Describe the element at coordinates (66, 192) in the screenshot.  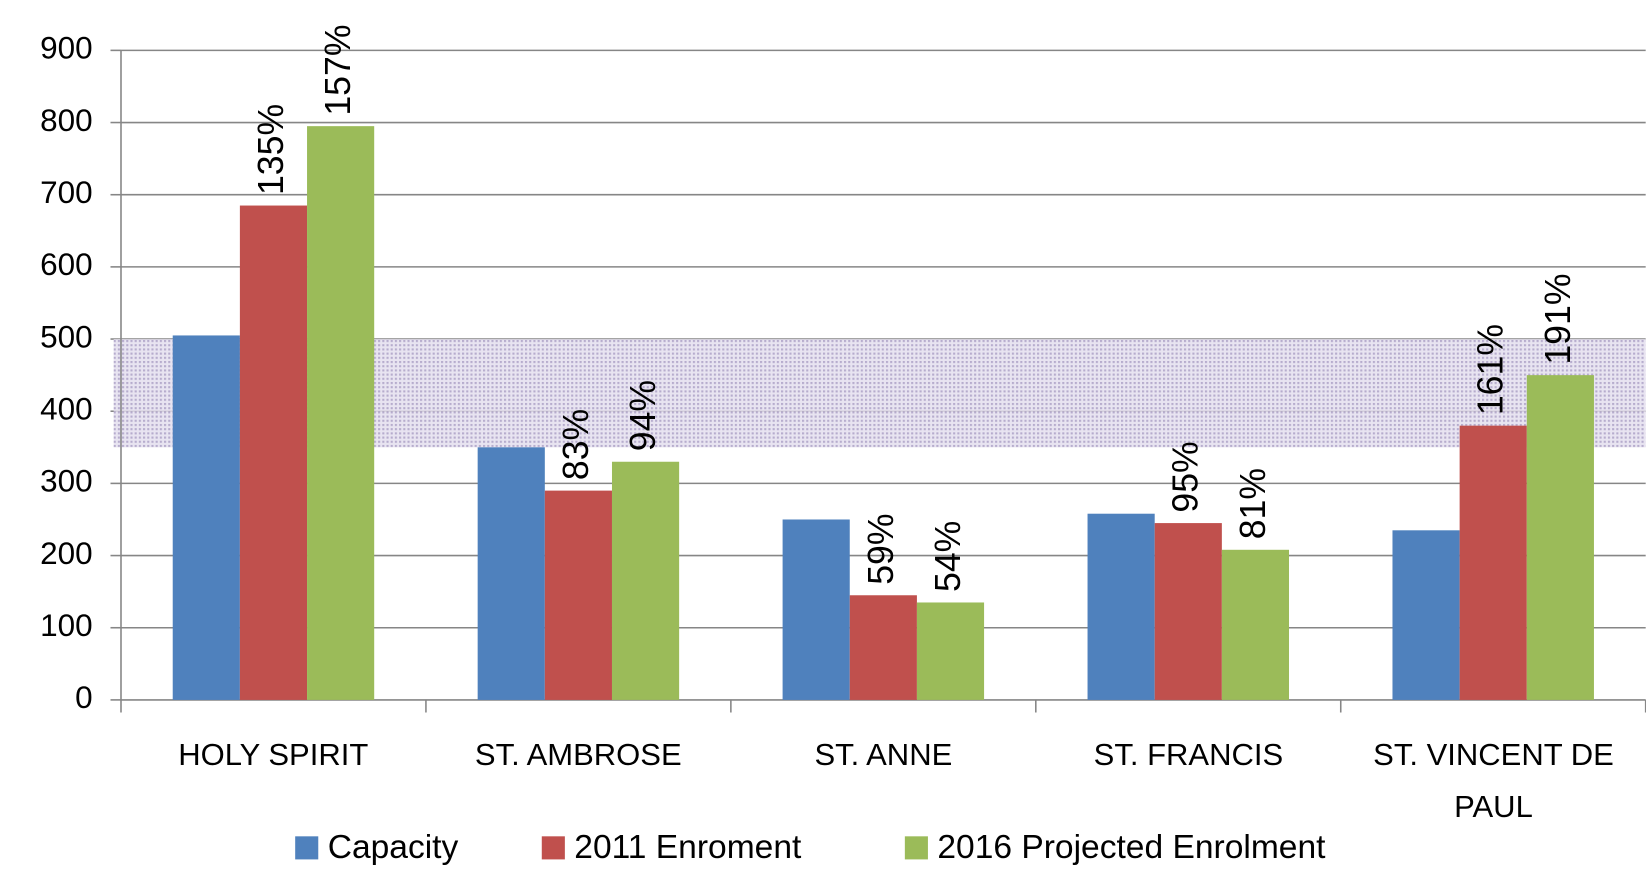
I see `y-tick-label: 700` at that location.